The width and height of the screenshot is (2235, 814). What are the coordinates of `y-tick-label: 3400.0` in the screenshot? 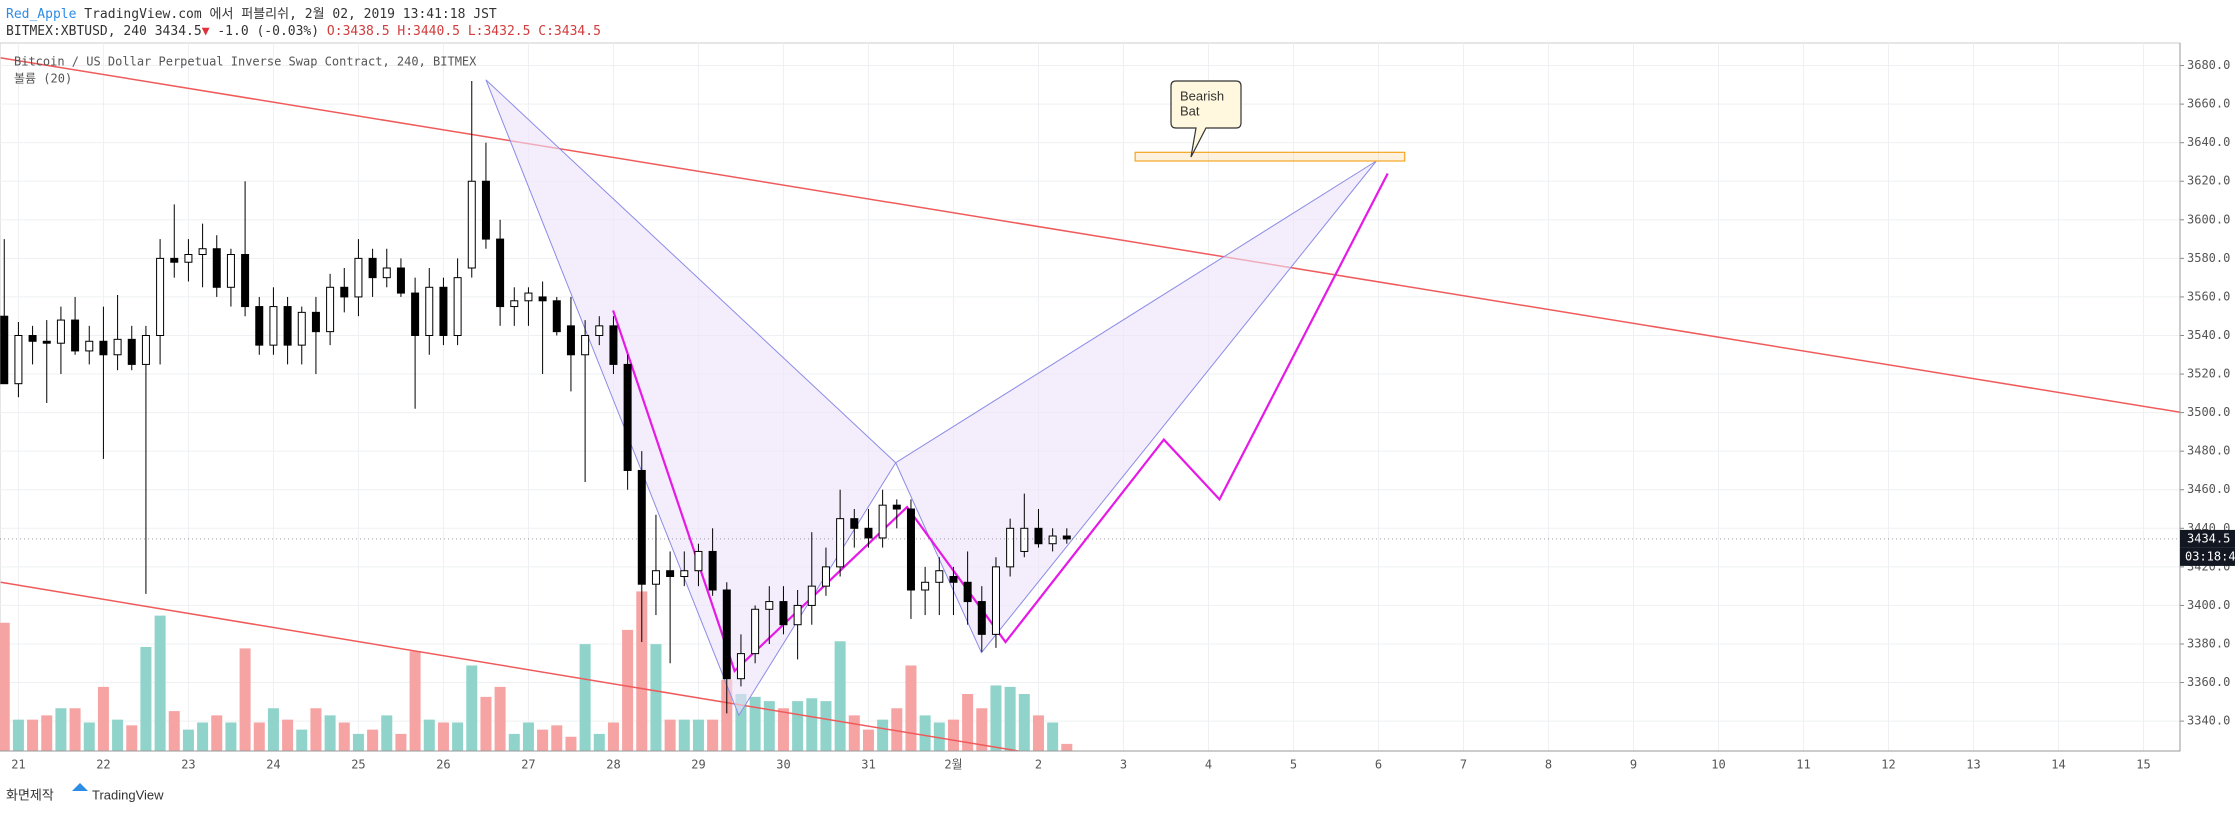 It's located at (2208, 605).